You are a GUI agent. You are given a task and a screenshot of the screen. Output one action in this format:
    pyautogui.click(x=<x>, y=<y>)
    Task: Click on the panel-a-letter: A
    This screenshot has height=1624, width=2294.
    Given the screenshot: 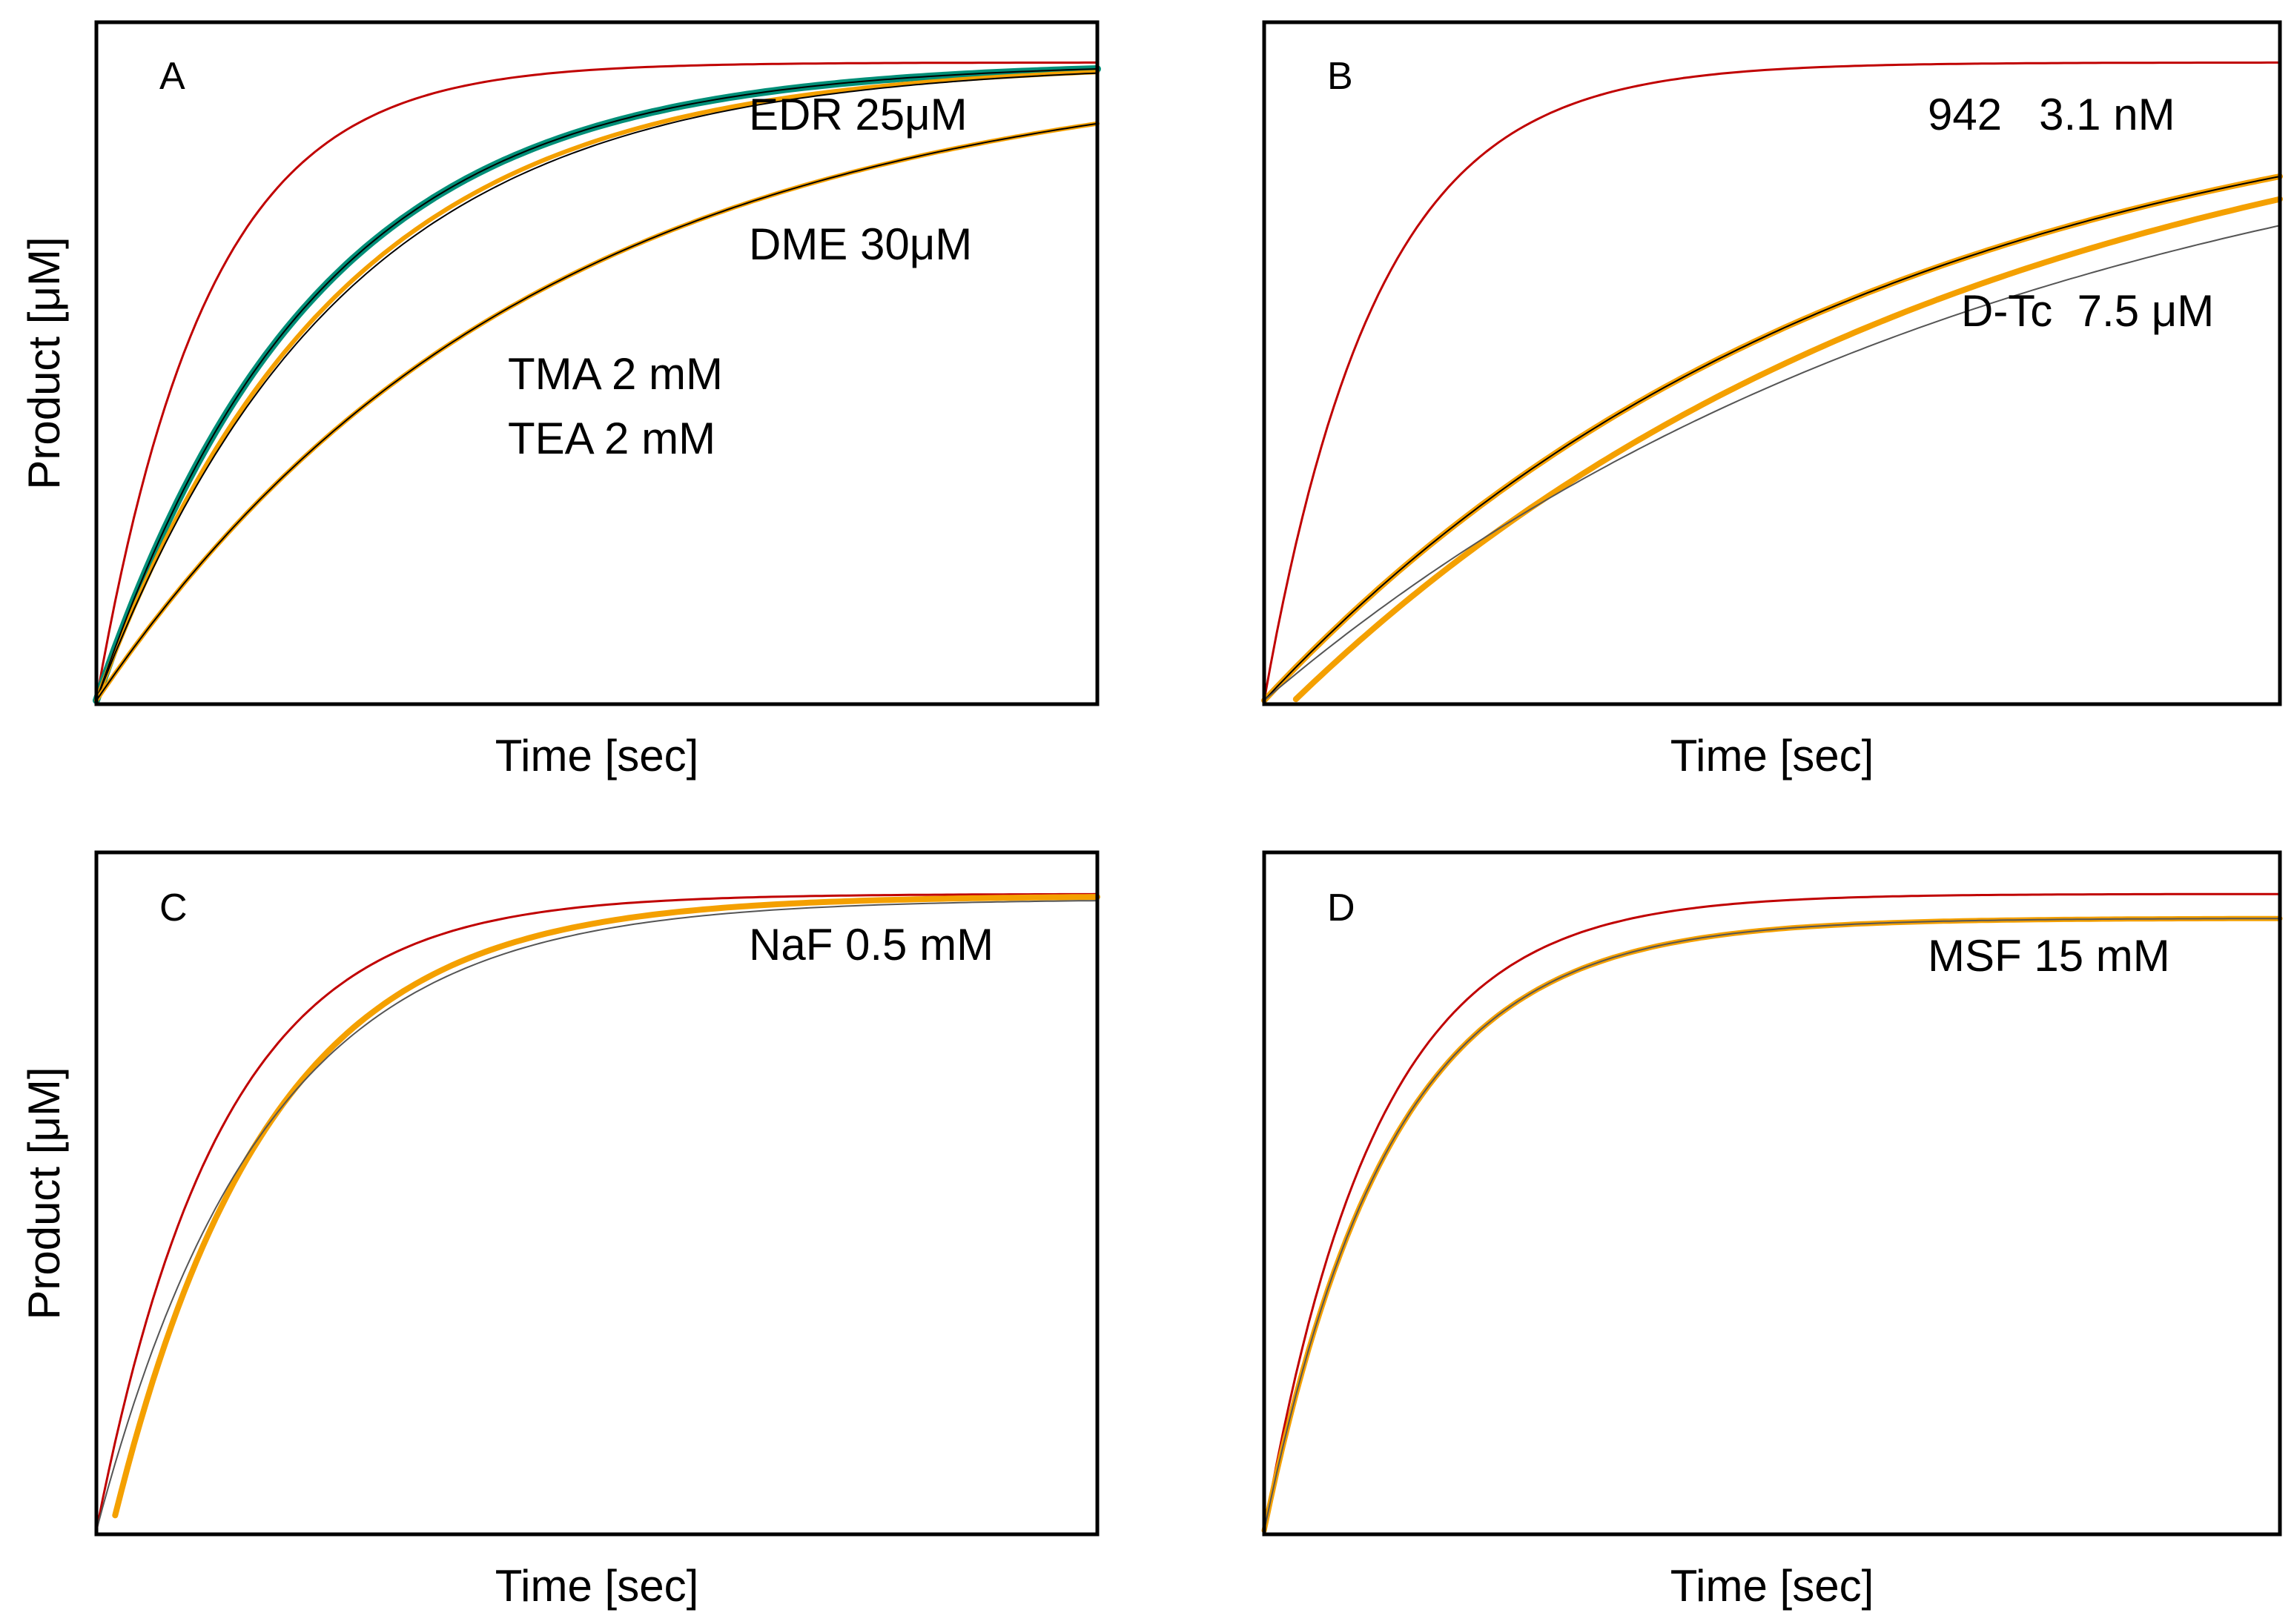 What is the action you would take?
    pyautogui.click(x=172, y=76)
    